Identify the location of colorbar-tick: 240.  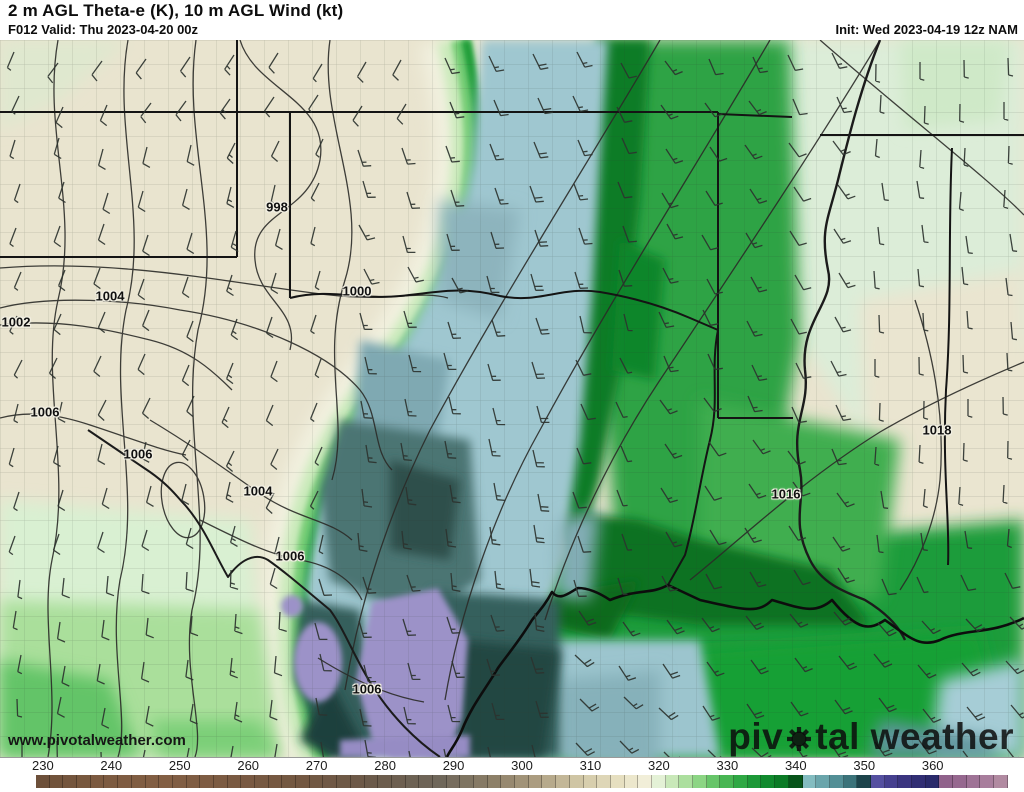
(111, 765).